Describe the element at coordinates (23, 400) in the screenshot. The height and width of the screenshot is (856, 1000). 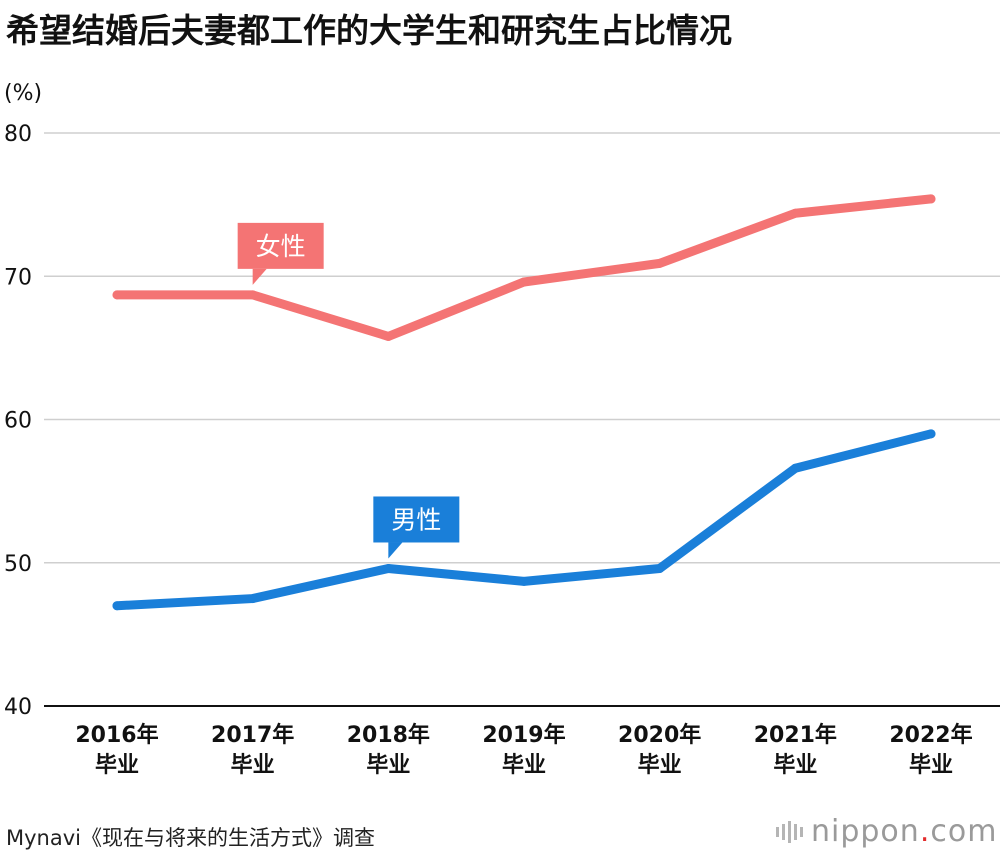
I see `y-axis: (%) 40 50 60 70 80` at that location.